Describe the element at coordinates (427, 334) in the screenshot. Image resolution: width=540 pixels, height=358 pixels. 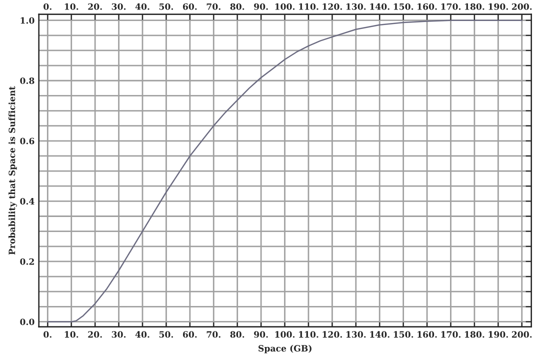
I see `x-tick-label: 160.` at that location.